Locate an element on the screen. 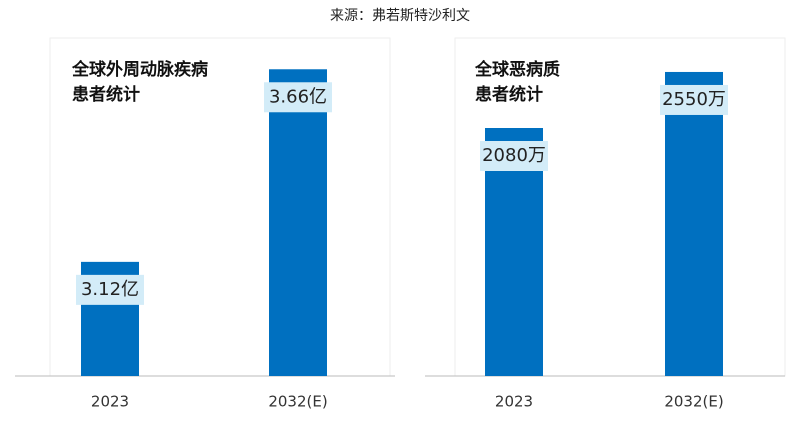 The width and height of the screenshot is (800, 421). value-label: 2080万 is located at coordinates (514, 155).